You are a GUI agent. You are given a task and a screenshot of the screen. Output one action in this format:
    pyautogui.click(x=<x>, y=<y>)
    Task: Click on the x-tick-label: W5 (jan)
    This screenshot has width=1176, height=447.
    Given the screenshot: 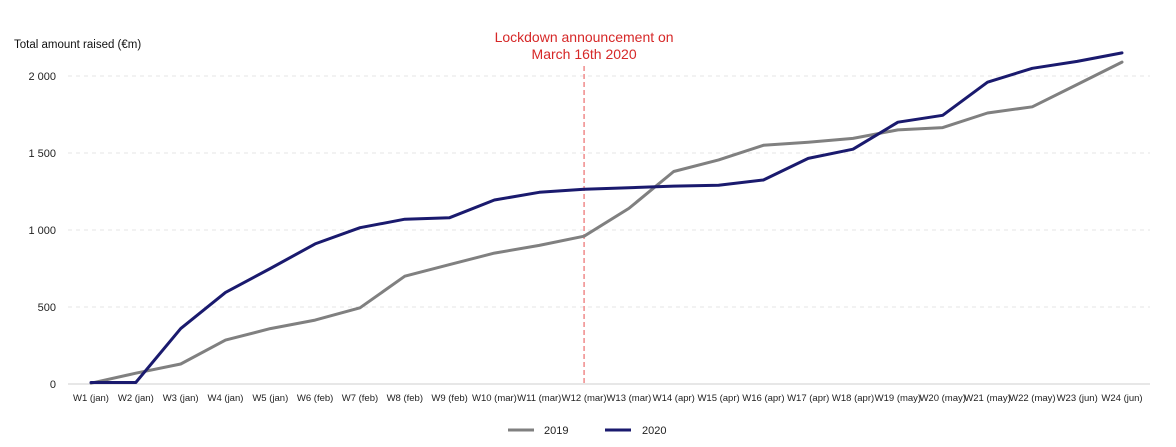 What is the action you would take?
    pyautogui.click(x=270, y=398)
    